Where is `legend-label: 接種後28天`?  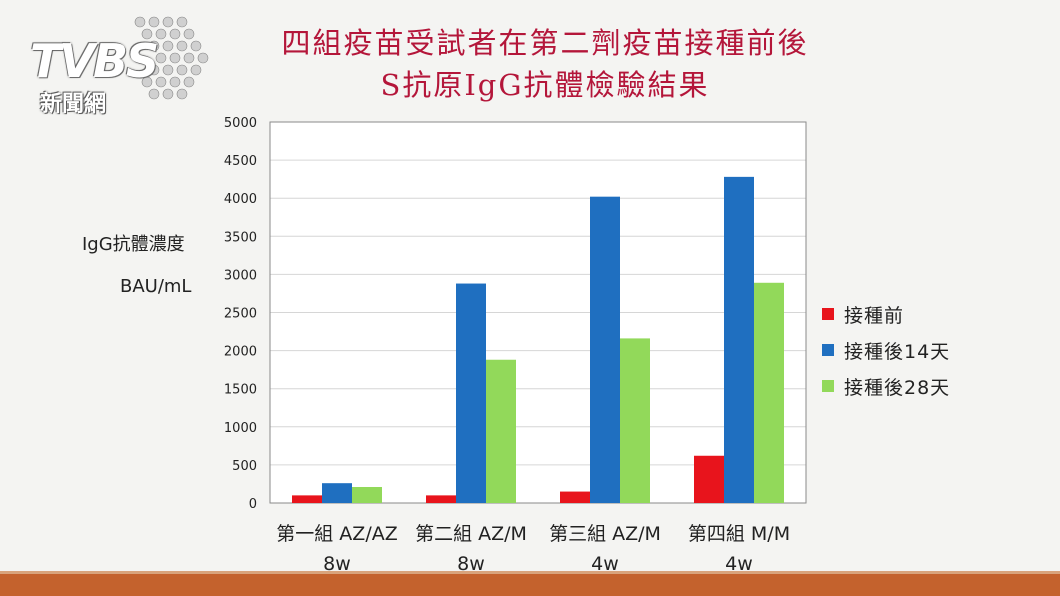 legend-label: 接種後28天 is located at coordinates (897, 387).